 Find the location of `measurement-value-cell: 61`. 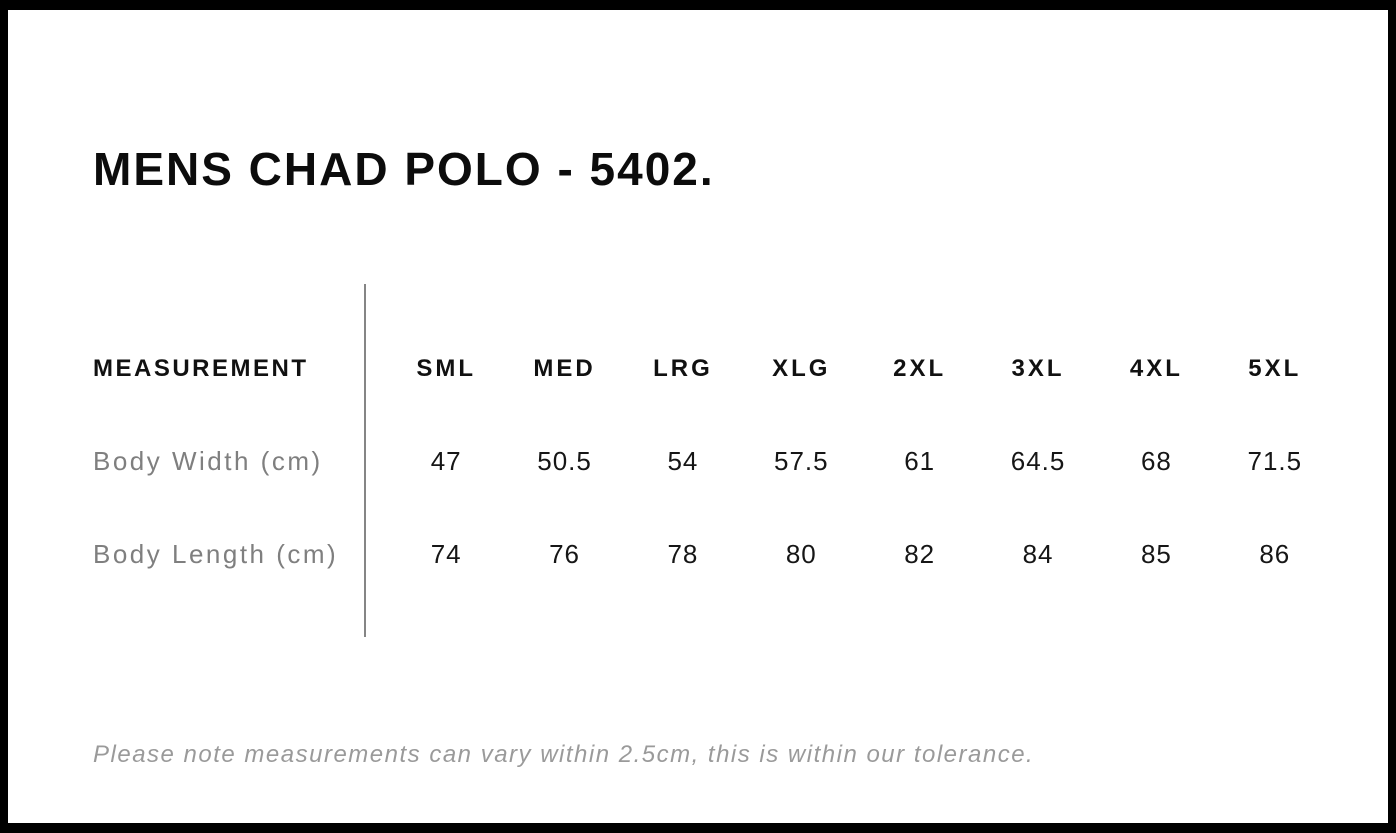

measurement-value-cell: 61 is located at coordinates (920, 460).